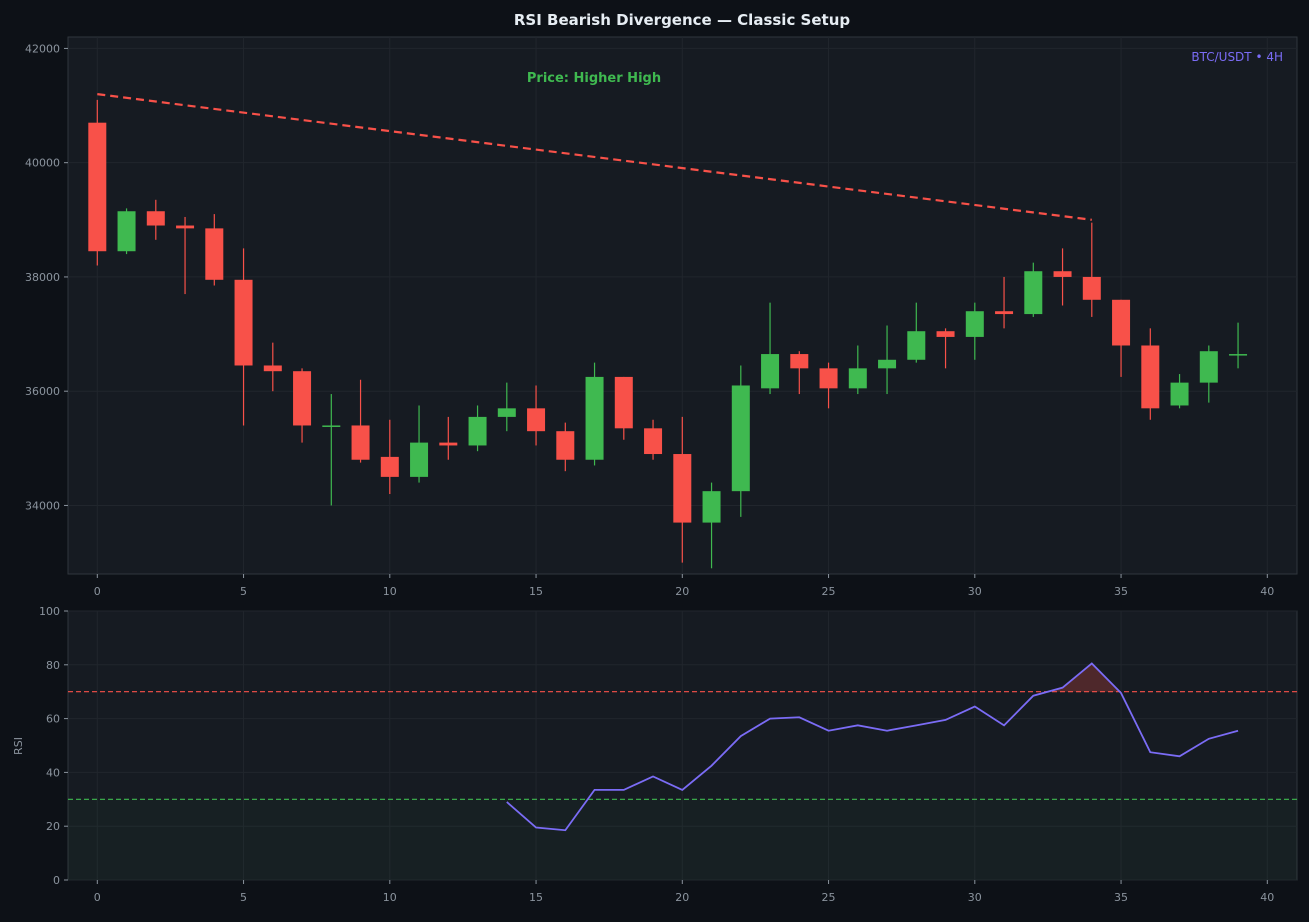 This screenshot has height=922, width=1309. Describe the element at coordinates (390, 591) in the screenshot. I see `price-x-tick-label: 10` at that location.